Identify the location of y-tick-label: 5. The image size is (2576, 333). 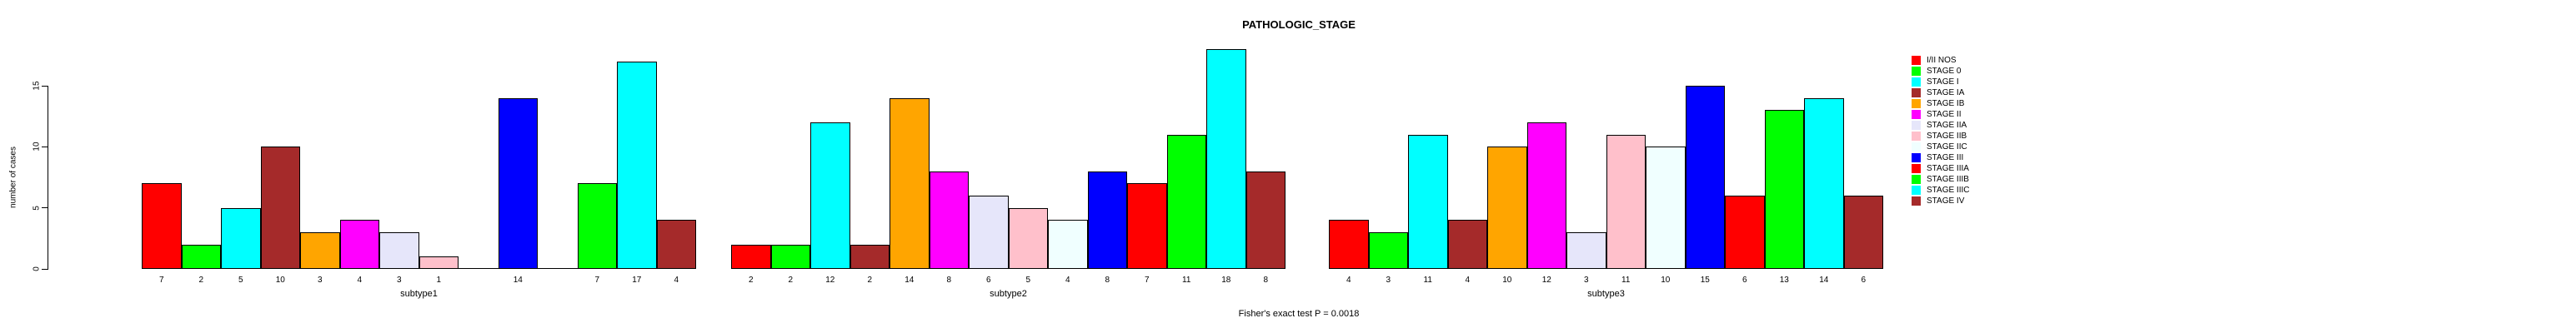
(37, 208).